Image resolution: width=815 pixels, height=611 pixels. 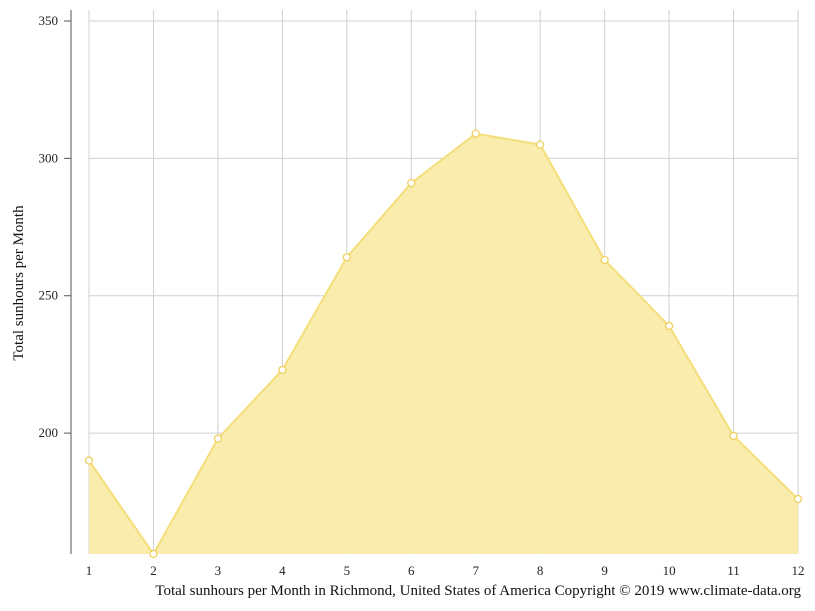 What do you see at coordinates (89, 570) in the screenshot?
I see `x-tick-label-1: 1` at bounding box center [89, 570].